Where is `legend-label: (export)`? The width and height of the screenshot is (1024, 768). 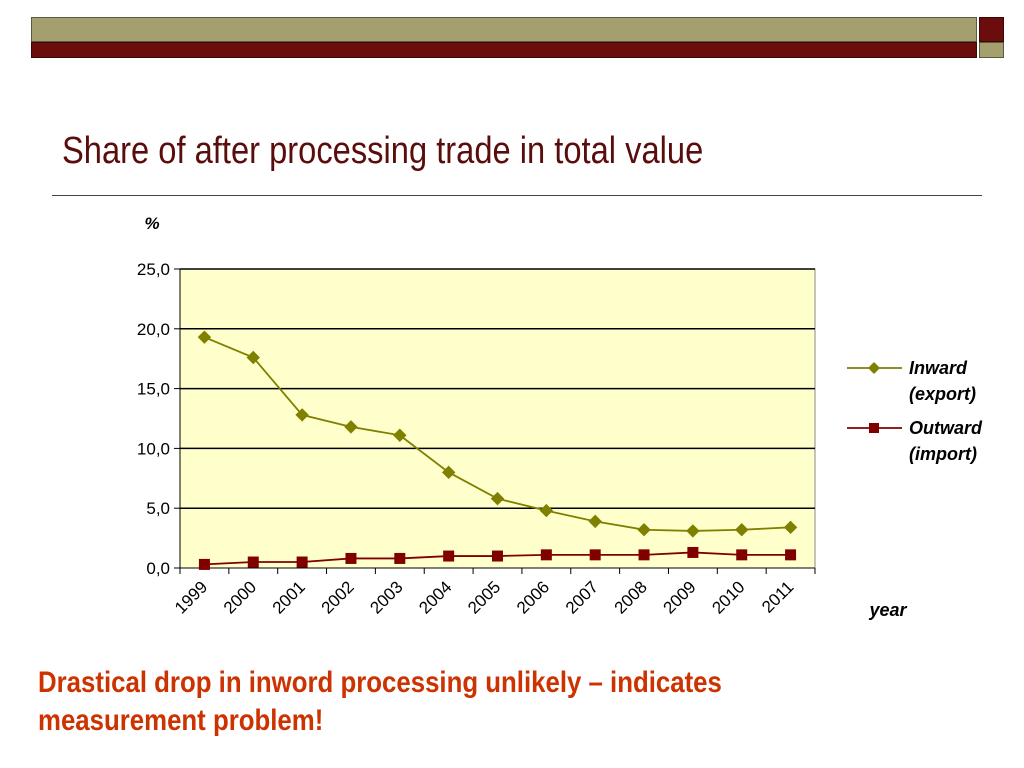
legend-label: (export) is located at coordinates (942, 394).